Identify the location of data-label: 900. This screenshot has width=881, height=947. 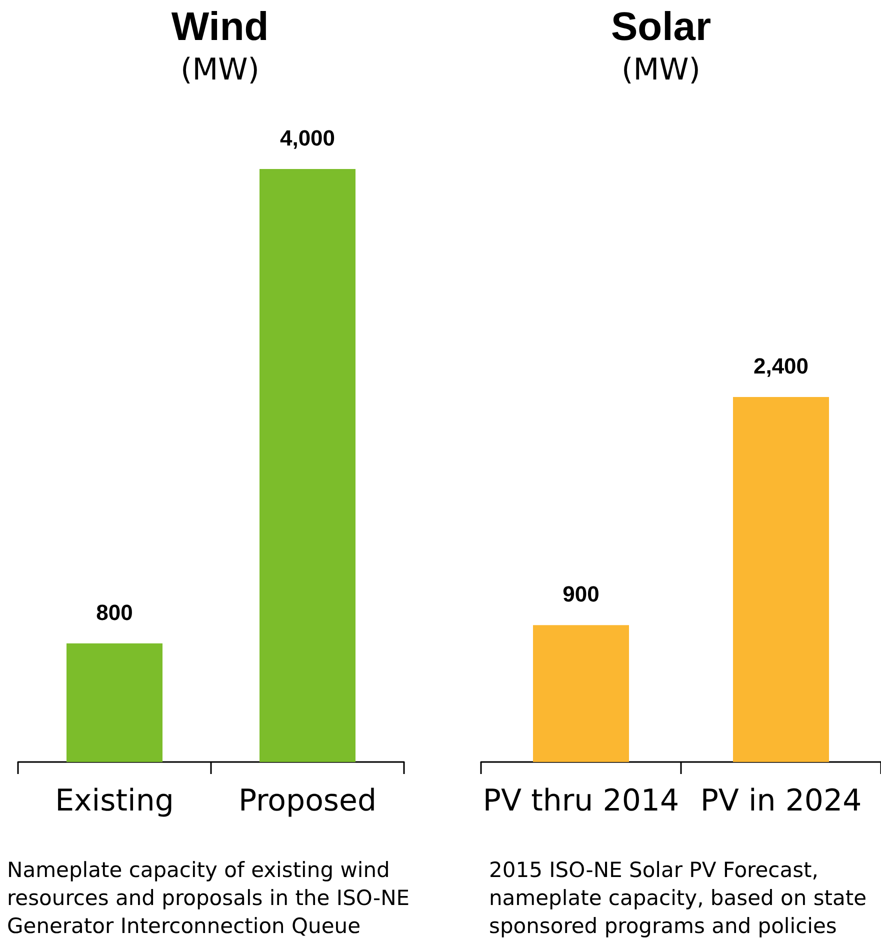
(581, 594).